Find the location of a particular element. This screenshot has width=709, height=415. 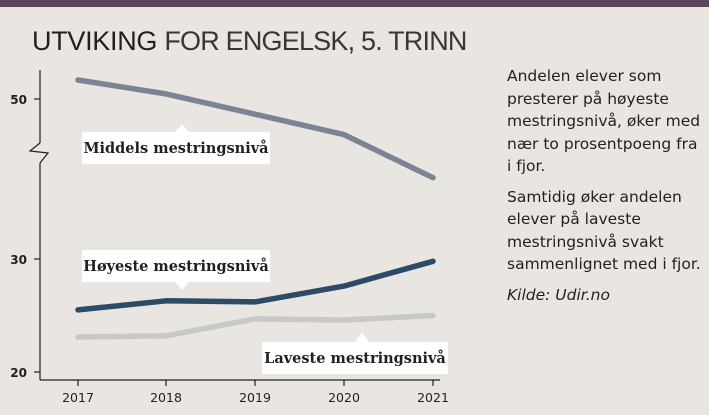

series-label-text: Laveste mestringsnivå is located at coordinates (355, 358).